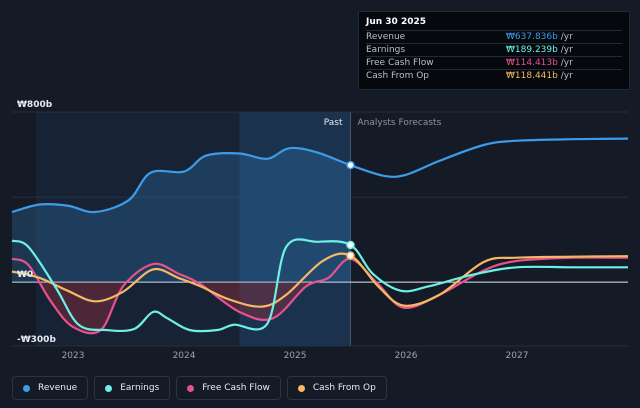 The image size is (640, 408). I want to click on forecast-label: Analysts Forecasts, so click(400, 123).